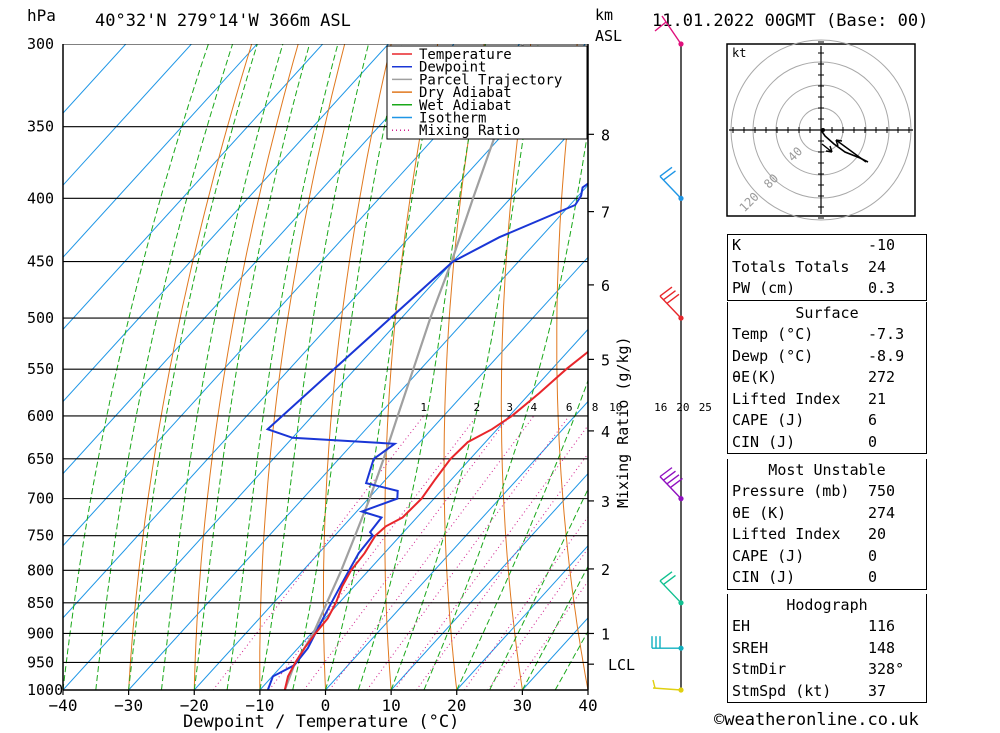 The width and height of the screenshot is (1000, 733). What do you see at coordinates (737, 245) in the screenshot?
I see `general-index-label: K` at bounding box center [737, 245].